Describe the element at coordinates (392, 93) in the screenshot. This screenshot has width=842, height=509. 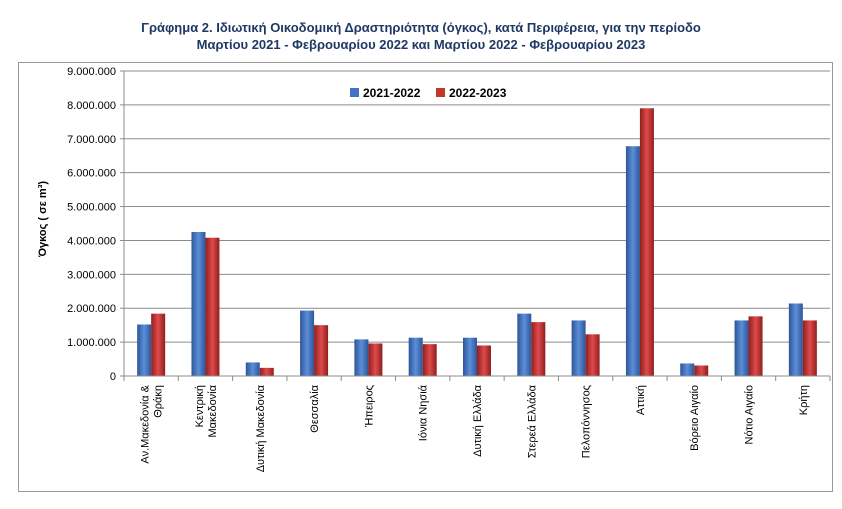
I see `legend-label-2021-2022: 2021-2022` at that location.